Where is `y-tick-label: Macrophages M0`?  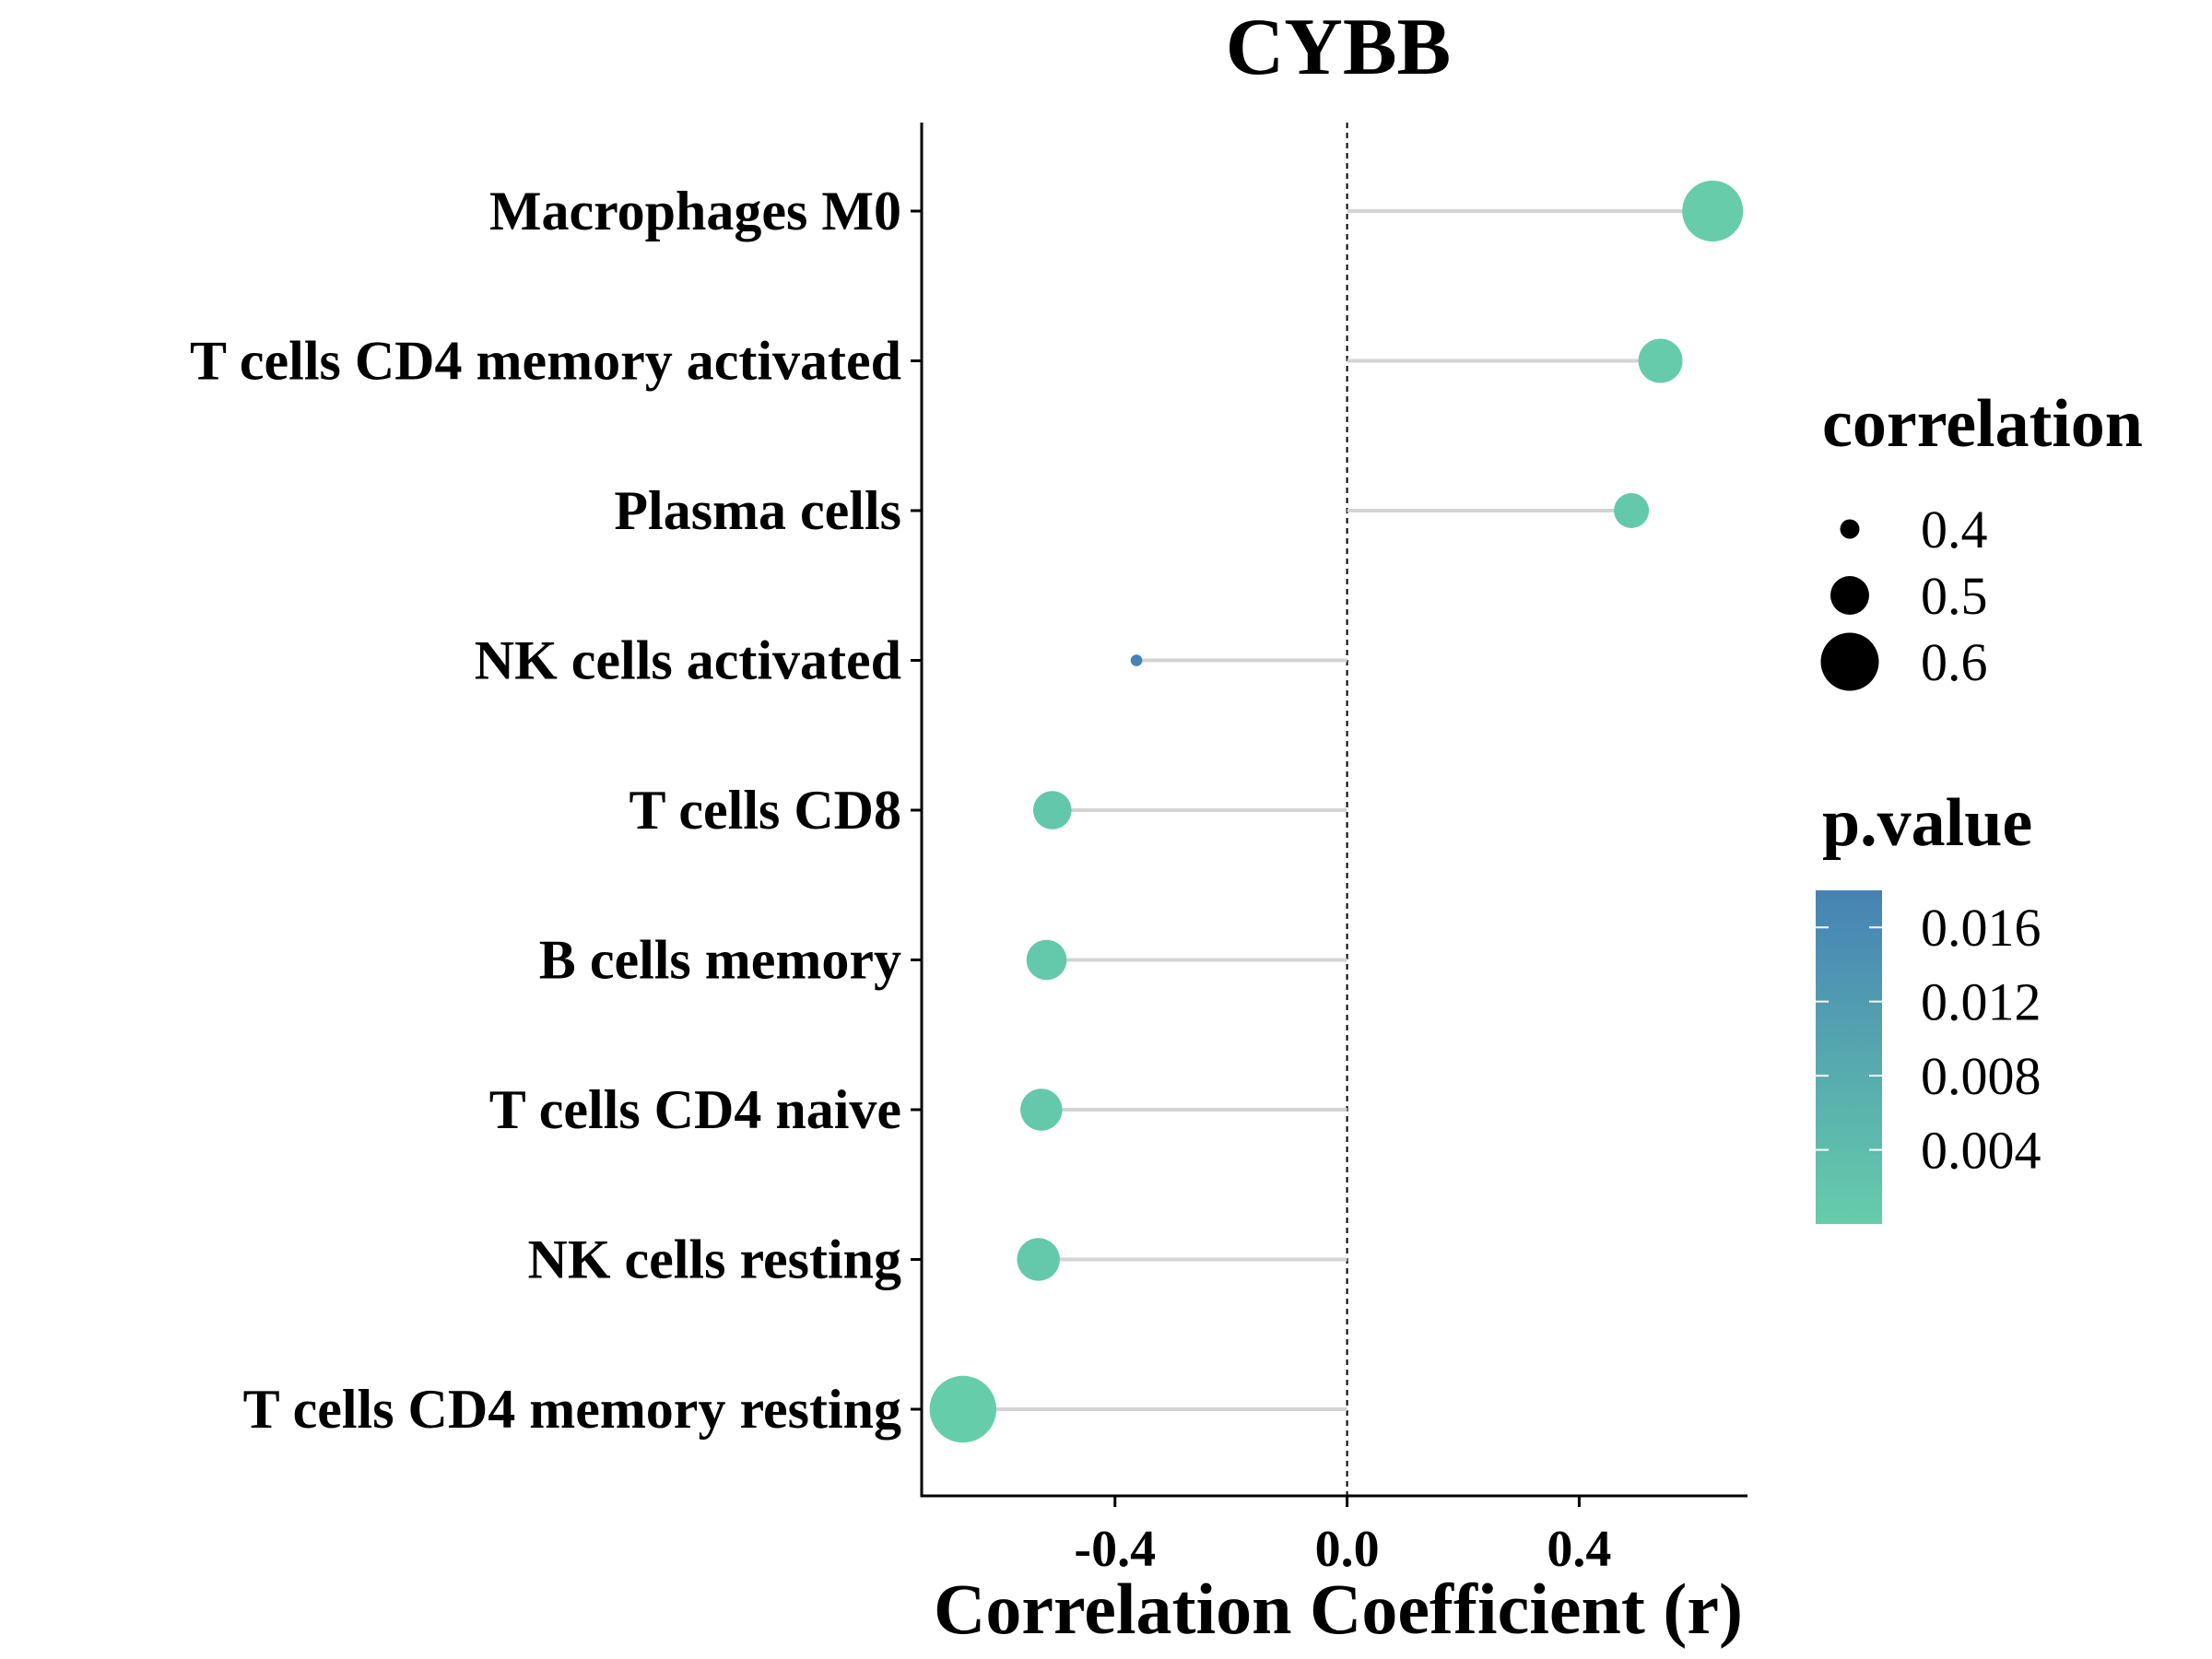 y-tick-label: Macrophages M0 is located at coordinates (695, 211).